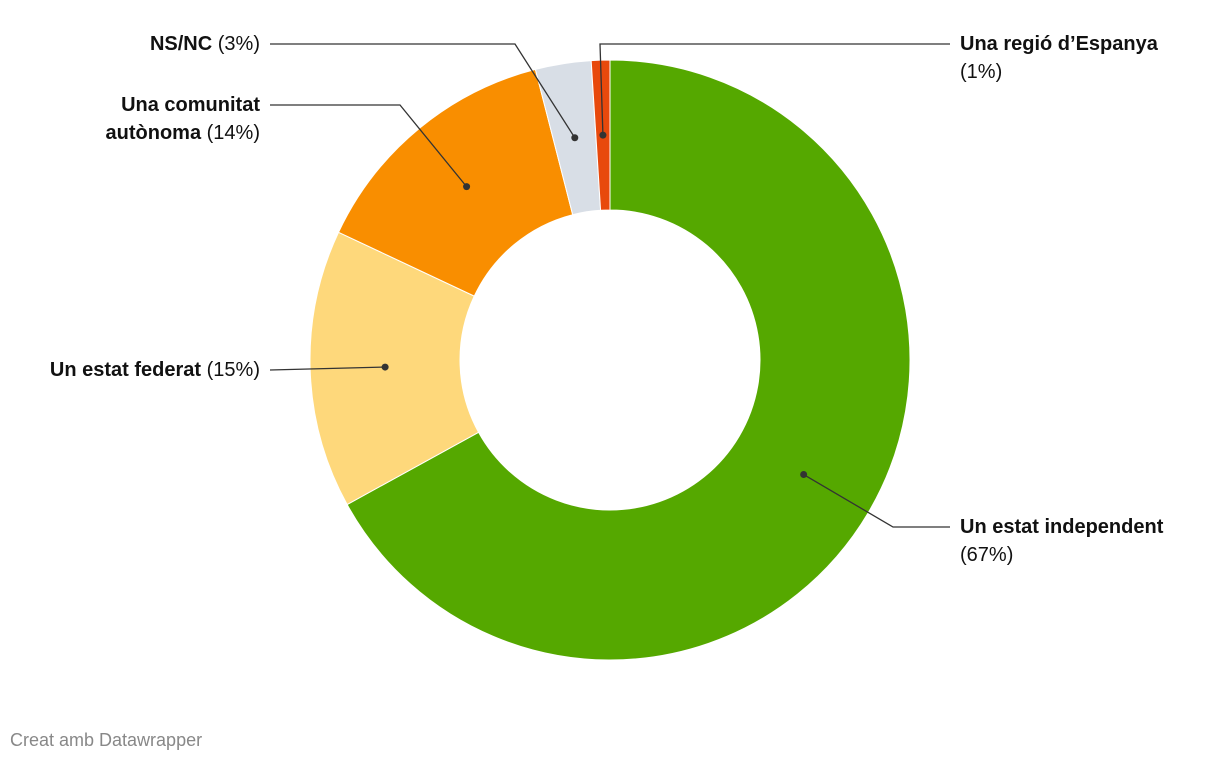 The width and height of the screenshot is (1220, 766). What do you see at coordinates (106, 740) in the screenshot?
I see `footer: Creat amb Datawrapper` at bounding box center [106, 740].